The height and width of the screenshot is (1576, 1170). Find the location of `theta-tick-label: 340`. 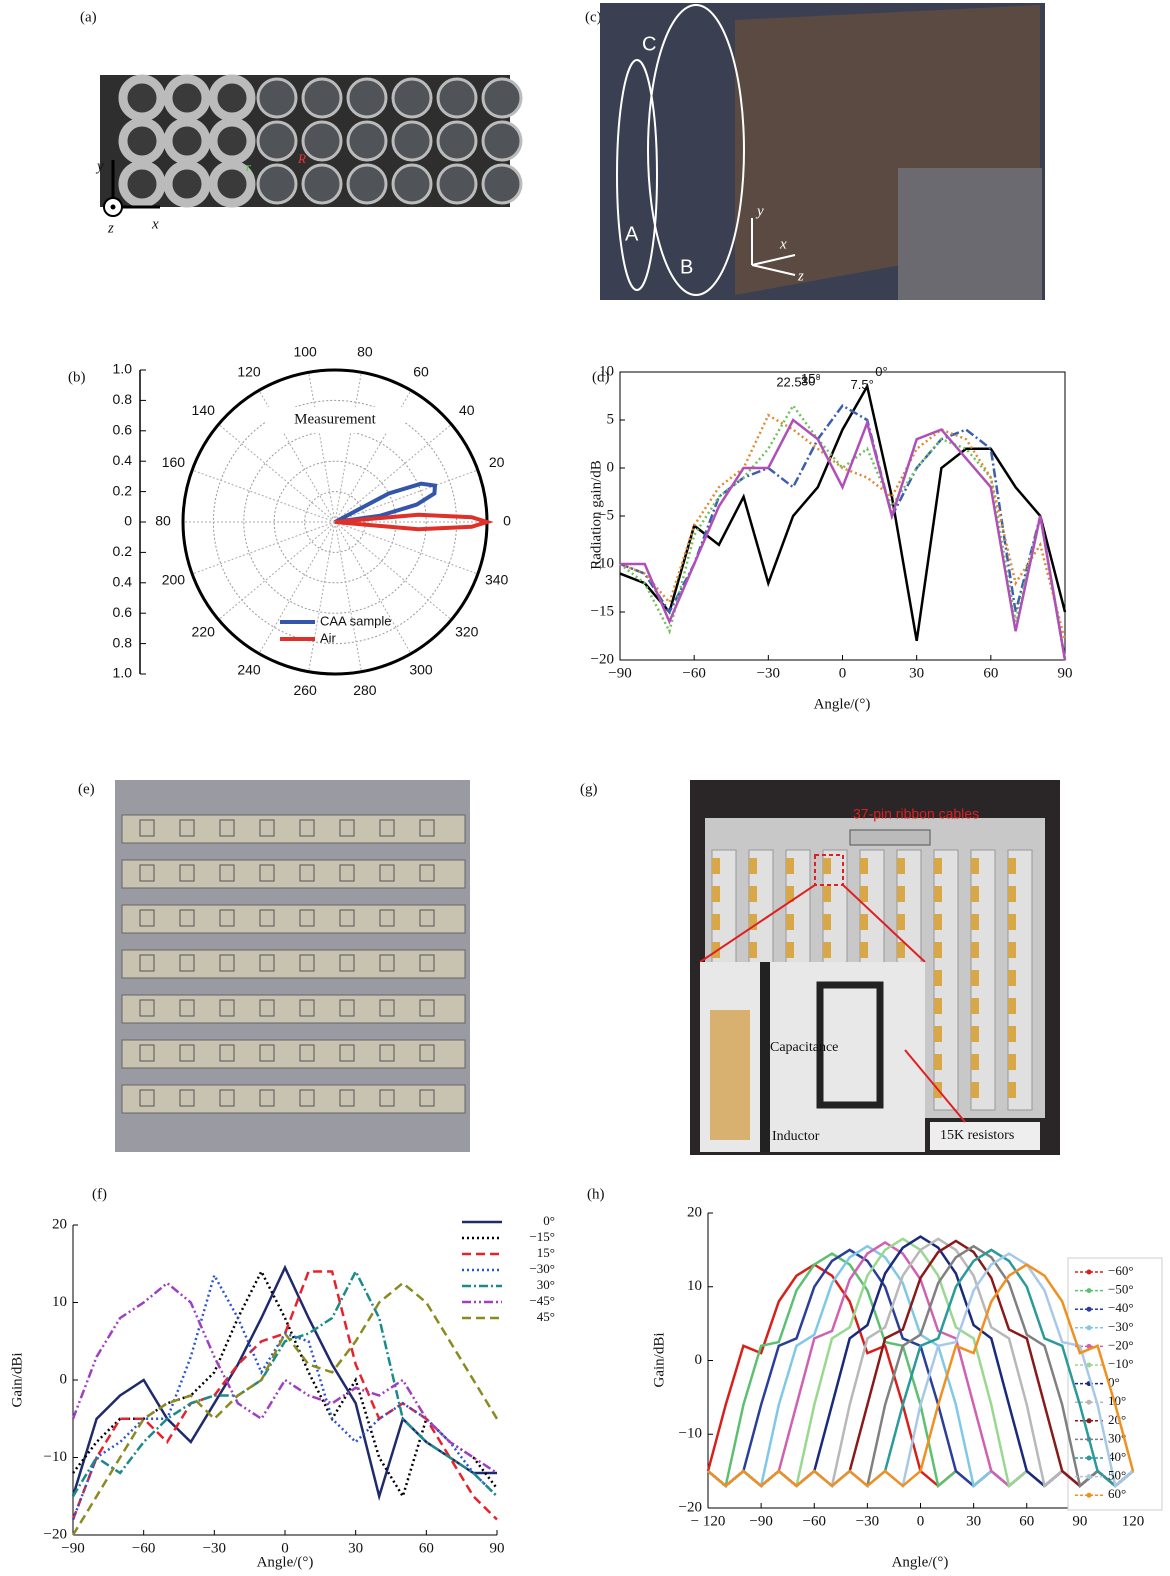

theta-tick-label: 340 is located at coordinates (497, 580).